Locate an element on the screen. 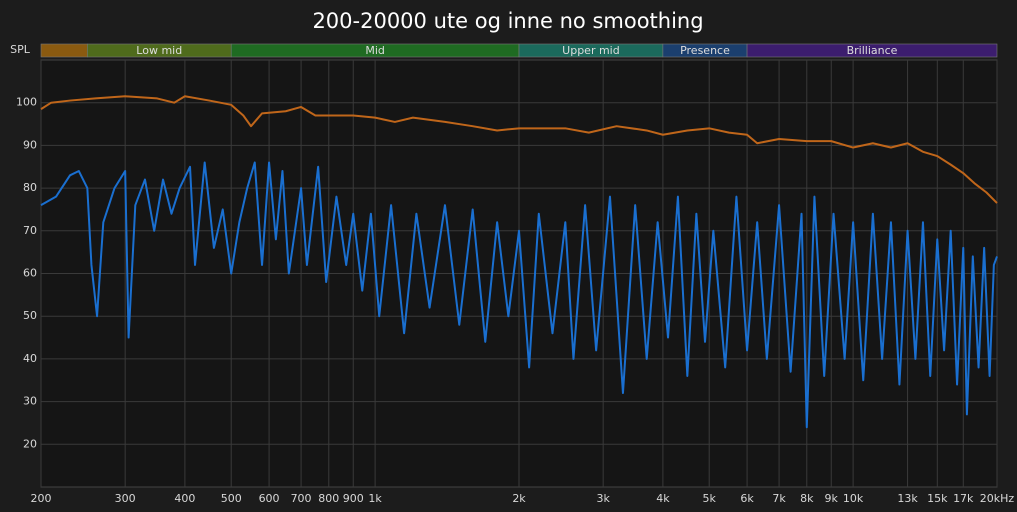  x-tick-label: 5k is located at coordinates (710, 498).